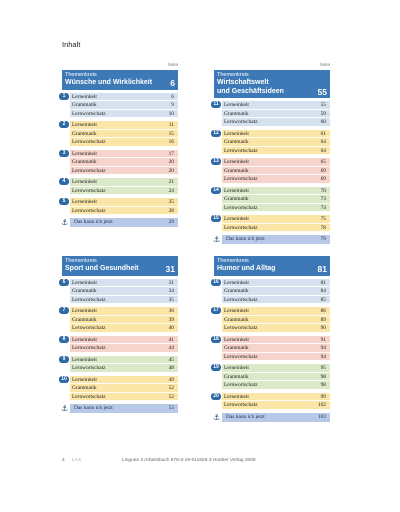 This screenshot has width=400, height=512. What do you see at coordinates (119, 222) in the screenshot?
I see `kann-ich-row: ⚓ Das kann ich jetzt 29` at bounding box center [119, 222].